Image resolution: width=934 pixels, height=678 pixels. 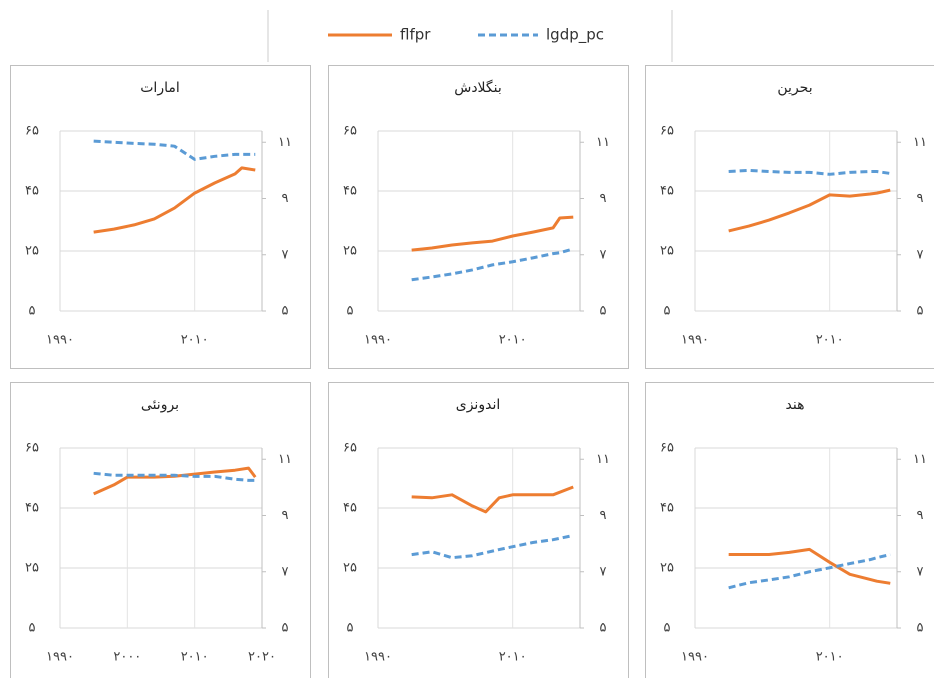 I want to click on panel: امارات ۵ ۲۵ ۴۵ ۶۵ ۵ ۷ ۹ ۱۱ ۱۹۹۰ ۲۰۱۰, so click(x=160, y=217).